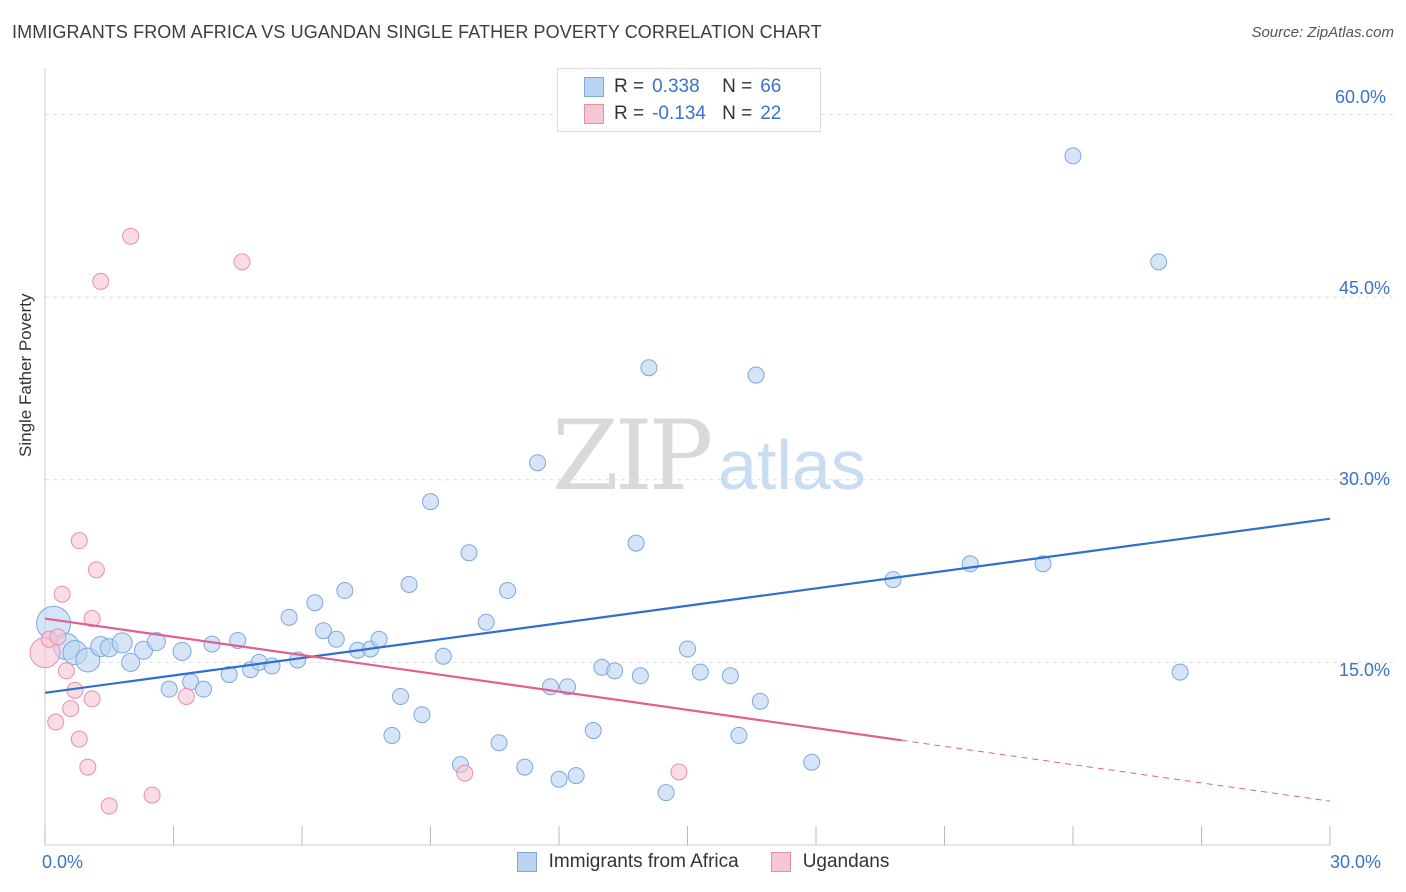 The height and width of the screenshot is (892, 1406). Describe the element at coordinates (25, 375) in the screenshot. I see `y-axis-label: Single Father Poverty` at that location.